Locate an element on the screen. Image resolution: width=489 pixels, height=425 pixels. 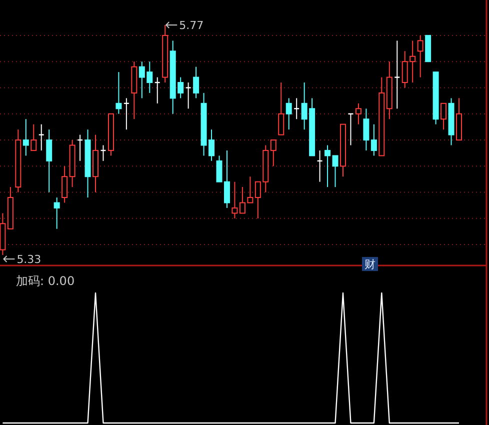
note: 财 is located at coordinates (370, 264).